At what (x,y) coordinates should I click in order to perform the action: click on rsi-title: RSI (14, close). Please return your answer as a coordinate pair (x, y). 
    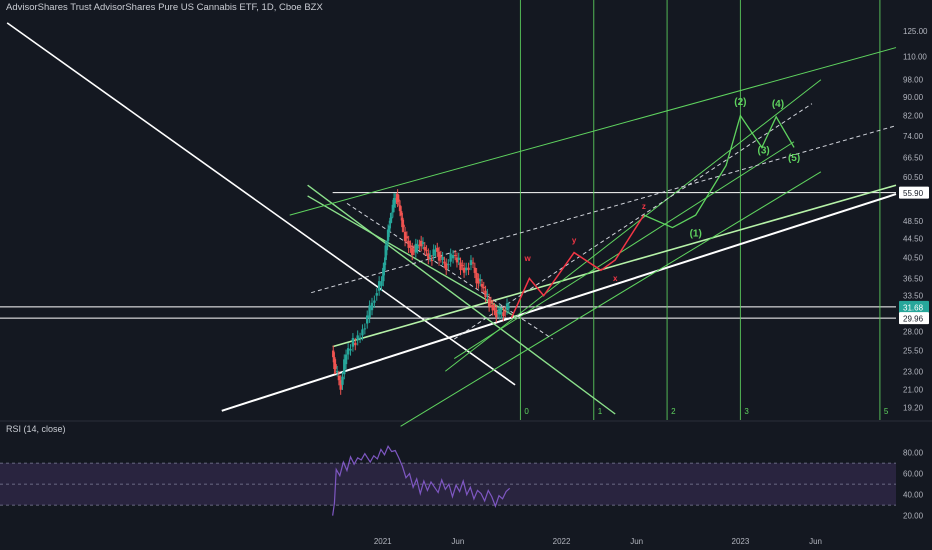
    Looking at the image, I should click on (36, 429).